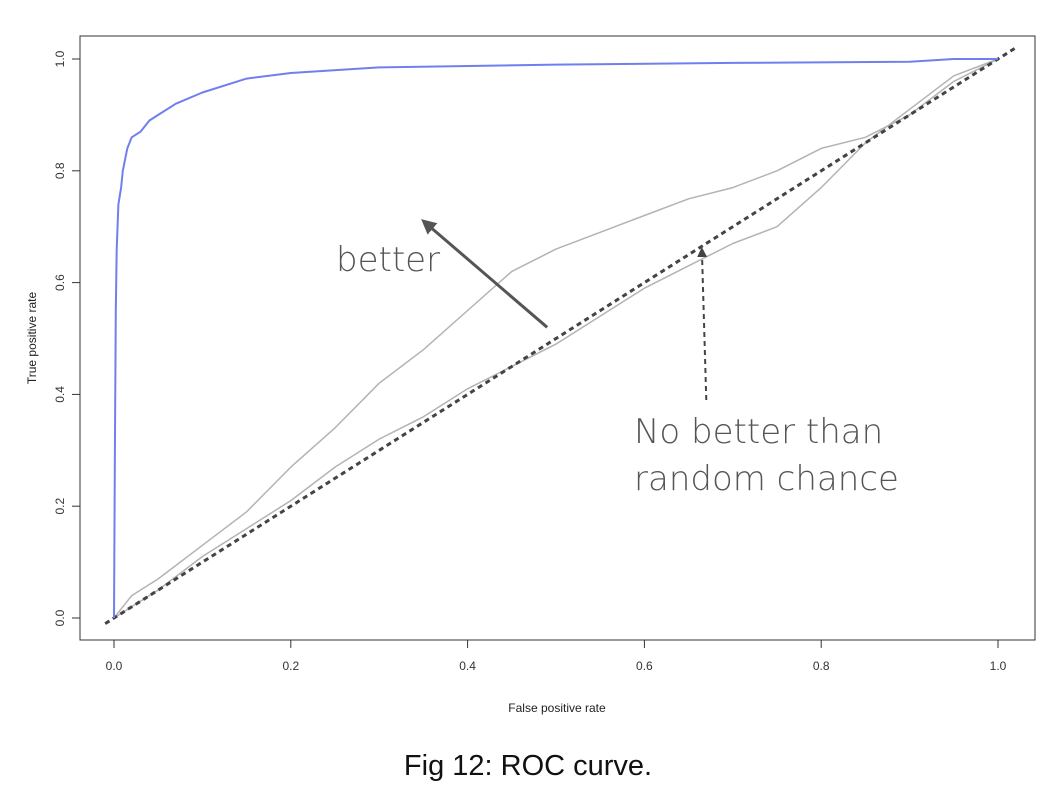 This screenshot has width=1056, height=801. Describe the element at coordinates (60, 617) in the screenshot. I see `y-tick-label: 0.0` at that location.